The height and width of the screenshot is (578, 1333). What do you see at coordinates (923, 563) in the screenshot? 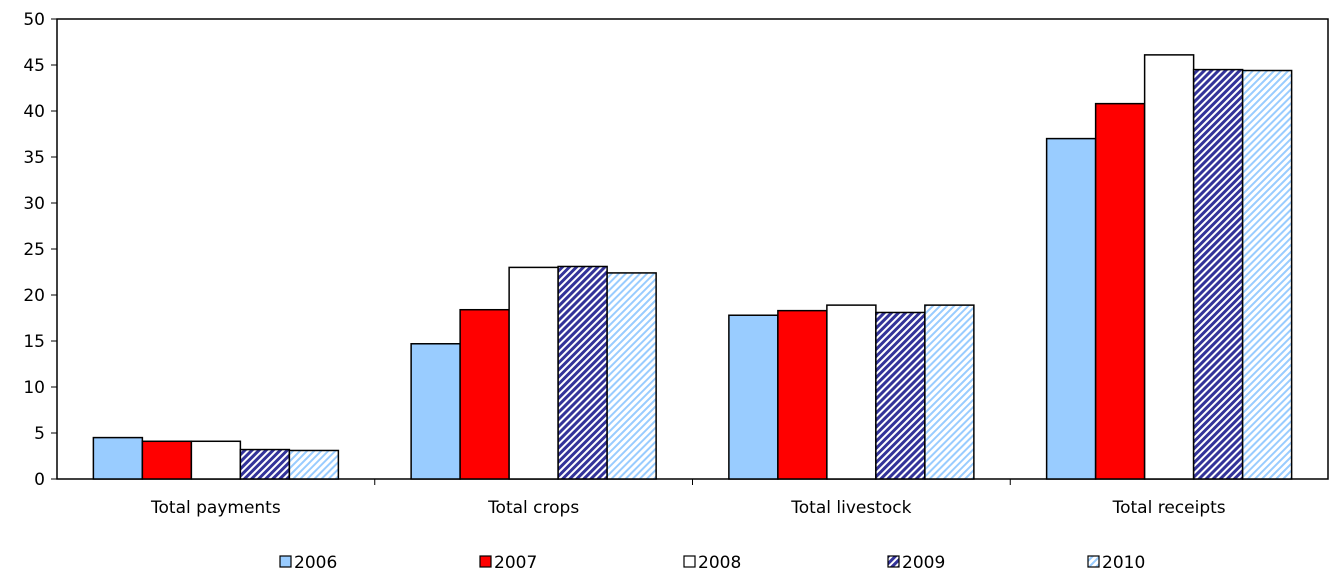
I see `legend-label: 2009` at bounding box center [923, 563].